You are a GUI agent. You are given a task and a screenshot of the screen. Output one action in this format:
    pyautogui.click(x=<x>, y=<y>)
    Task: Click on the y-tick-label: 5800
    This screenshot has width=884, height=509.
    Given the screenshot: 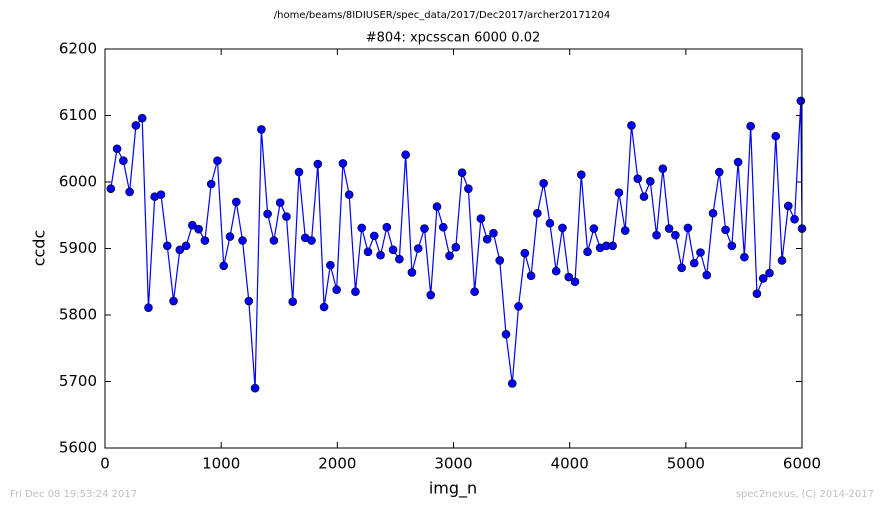 What is the action you would take?
    pyautogui.click(x=78, y=315)
    